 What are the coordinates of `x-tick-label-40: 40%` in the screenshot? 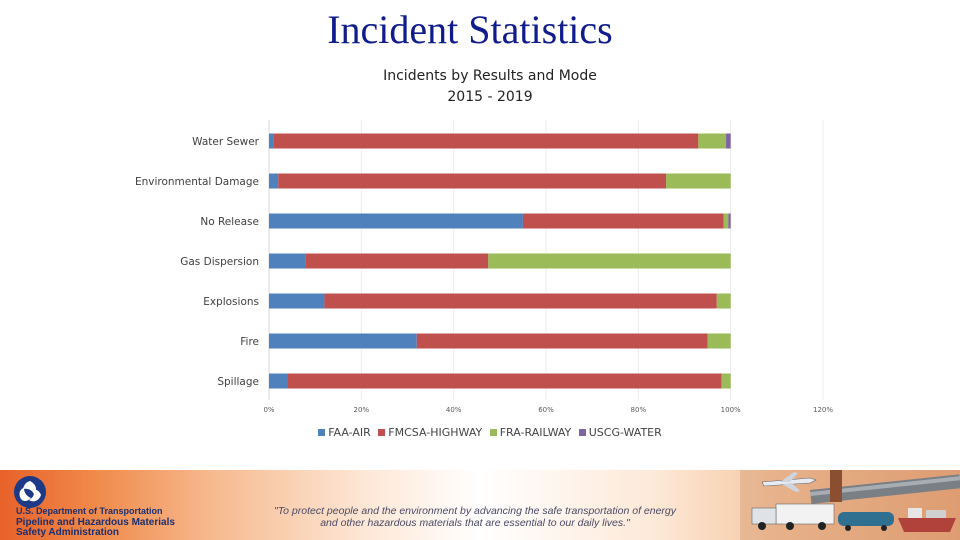 It's located at (454, 410).